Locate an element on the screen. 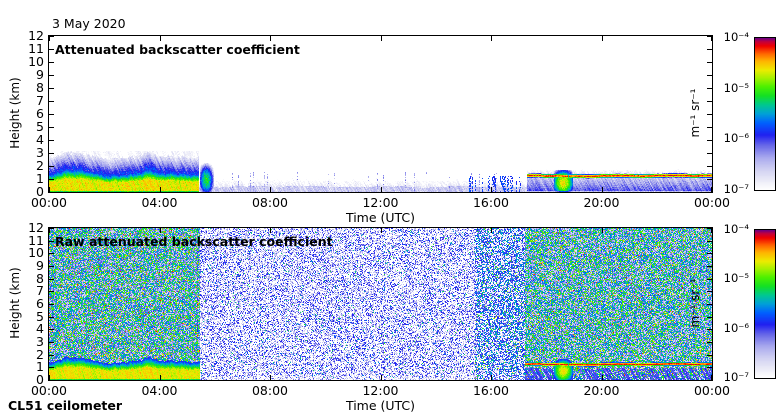 Image resolution: width=780 pixels, height=420 pixels. date-title: 3 May 2020 is located at coordinates (89, 23).